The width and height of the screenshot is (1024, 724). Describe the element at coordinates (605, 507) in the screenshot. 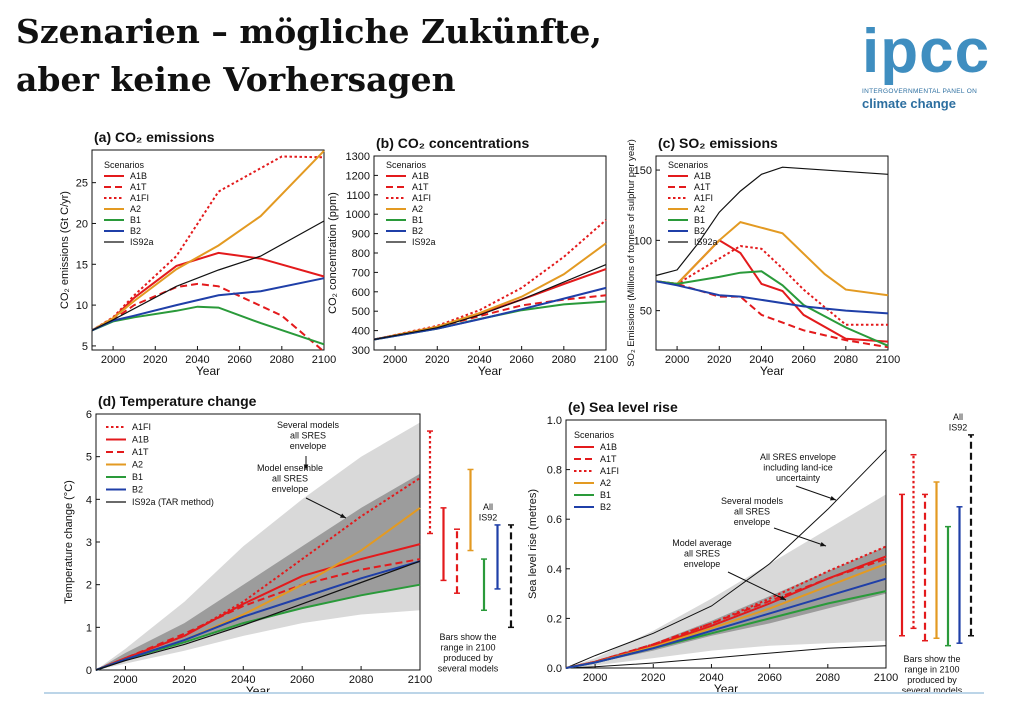

I see `legend-label-b2-e: B2` at that location.